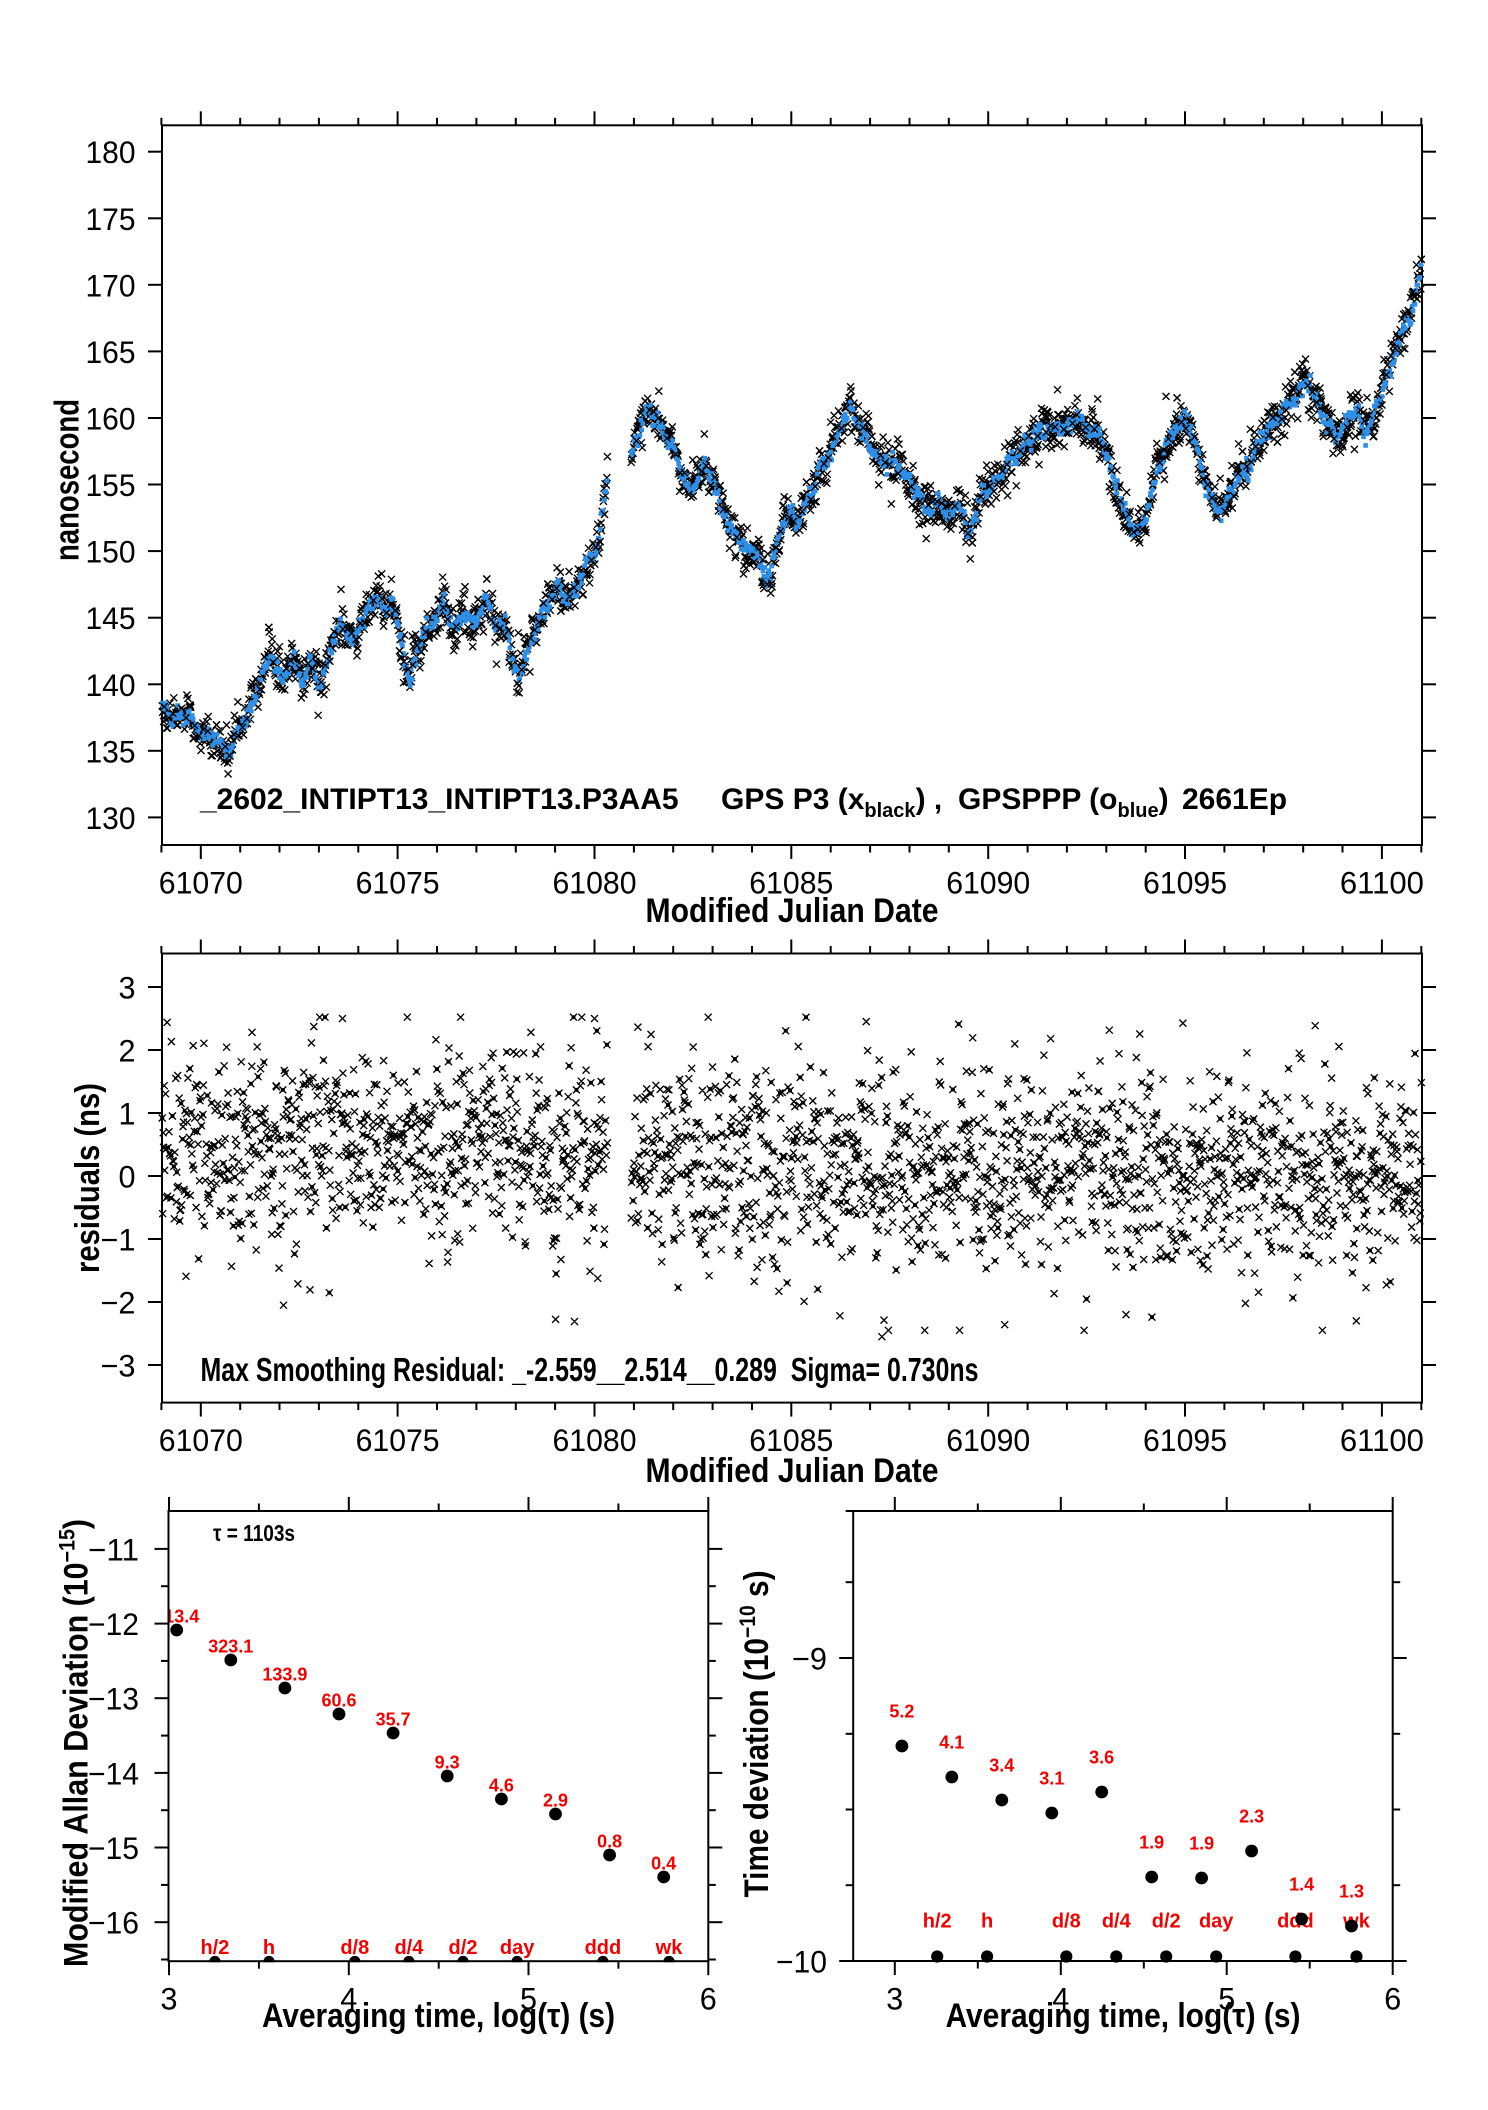 The height and width of the screenshot is (2110, 1488). I want to click on svg-text: 170, so click(111, 285).